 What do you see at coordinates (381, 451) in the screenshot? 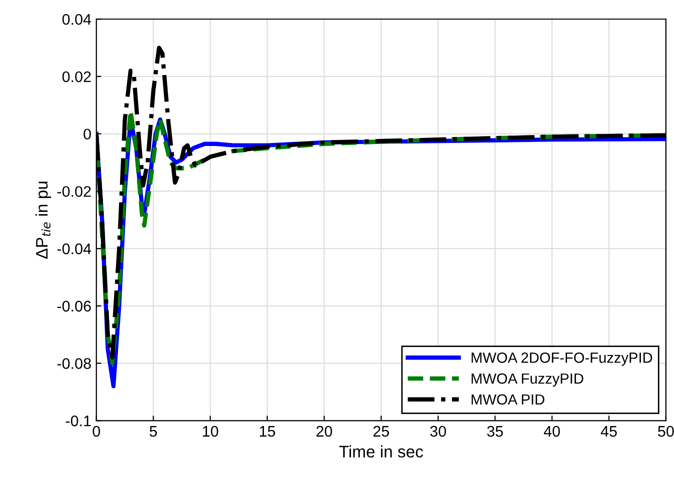
I see `x-axis-title: Time in sec` at bounding box center [381, 451].